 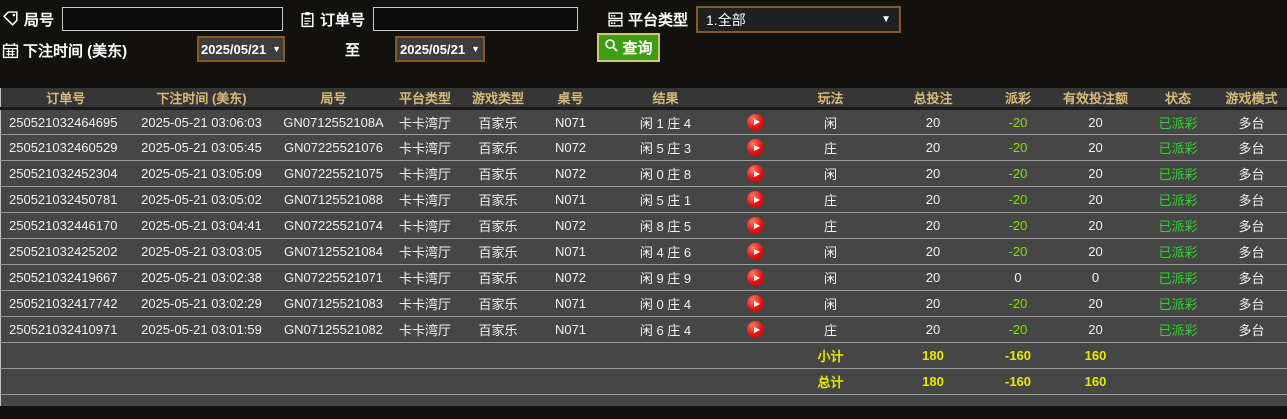 What do you see at coordinates (658, 20) in the screenshot?
I see `platform-label: 平台类型` at bounding box center [658, 20].